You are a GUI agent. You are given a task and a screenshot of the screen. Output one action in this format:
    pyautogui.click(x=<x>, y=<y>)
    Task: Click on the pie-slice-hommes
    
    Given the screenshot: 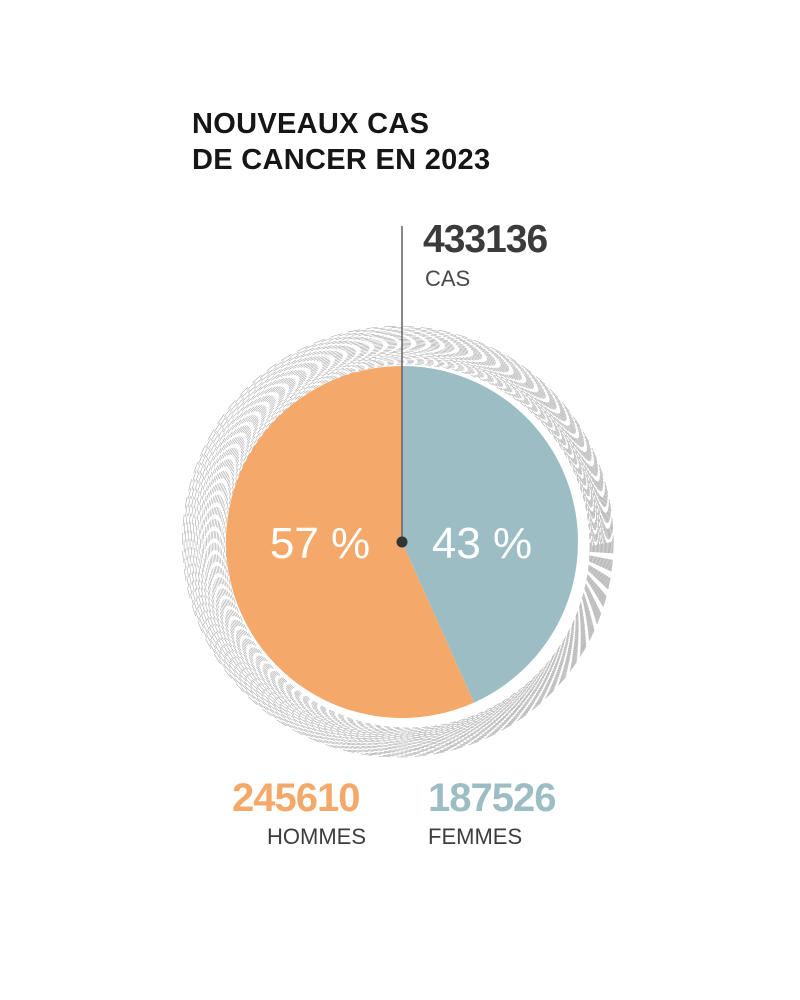 What is the action you would take?
    pyautogui.click(x=350, y=542)
    